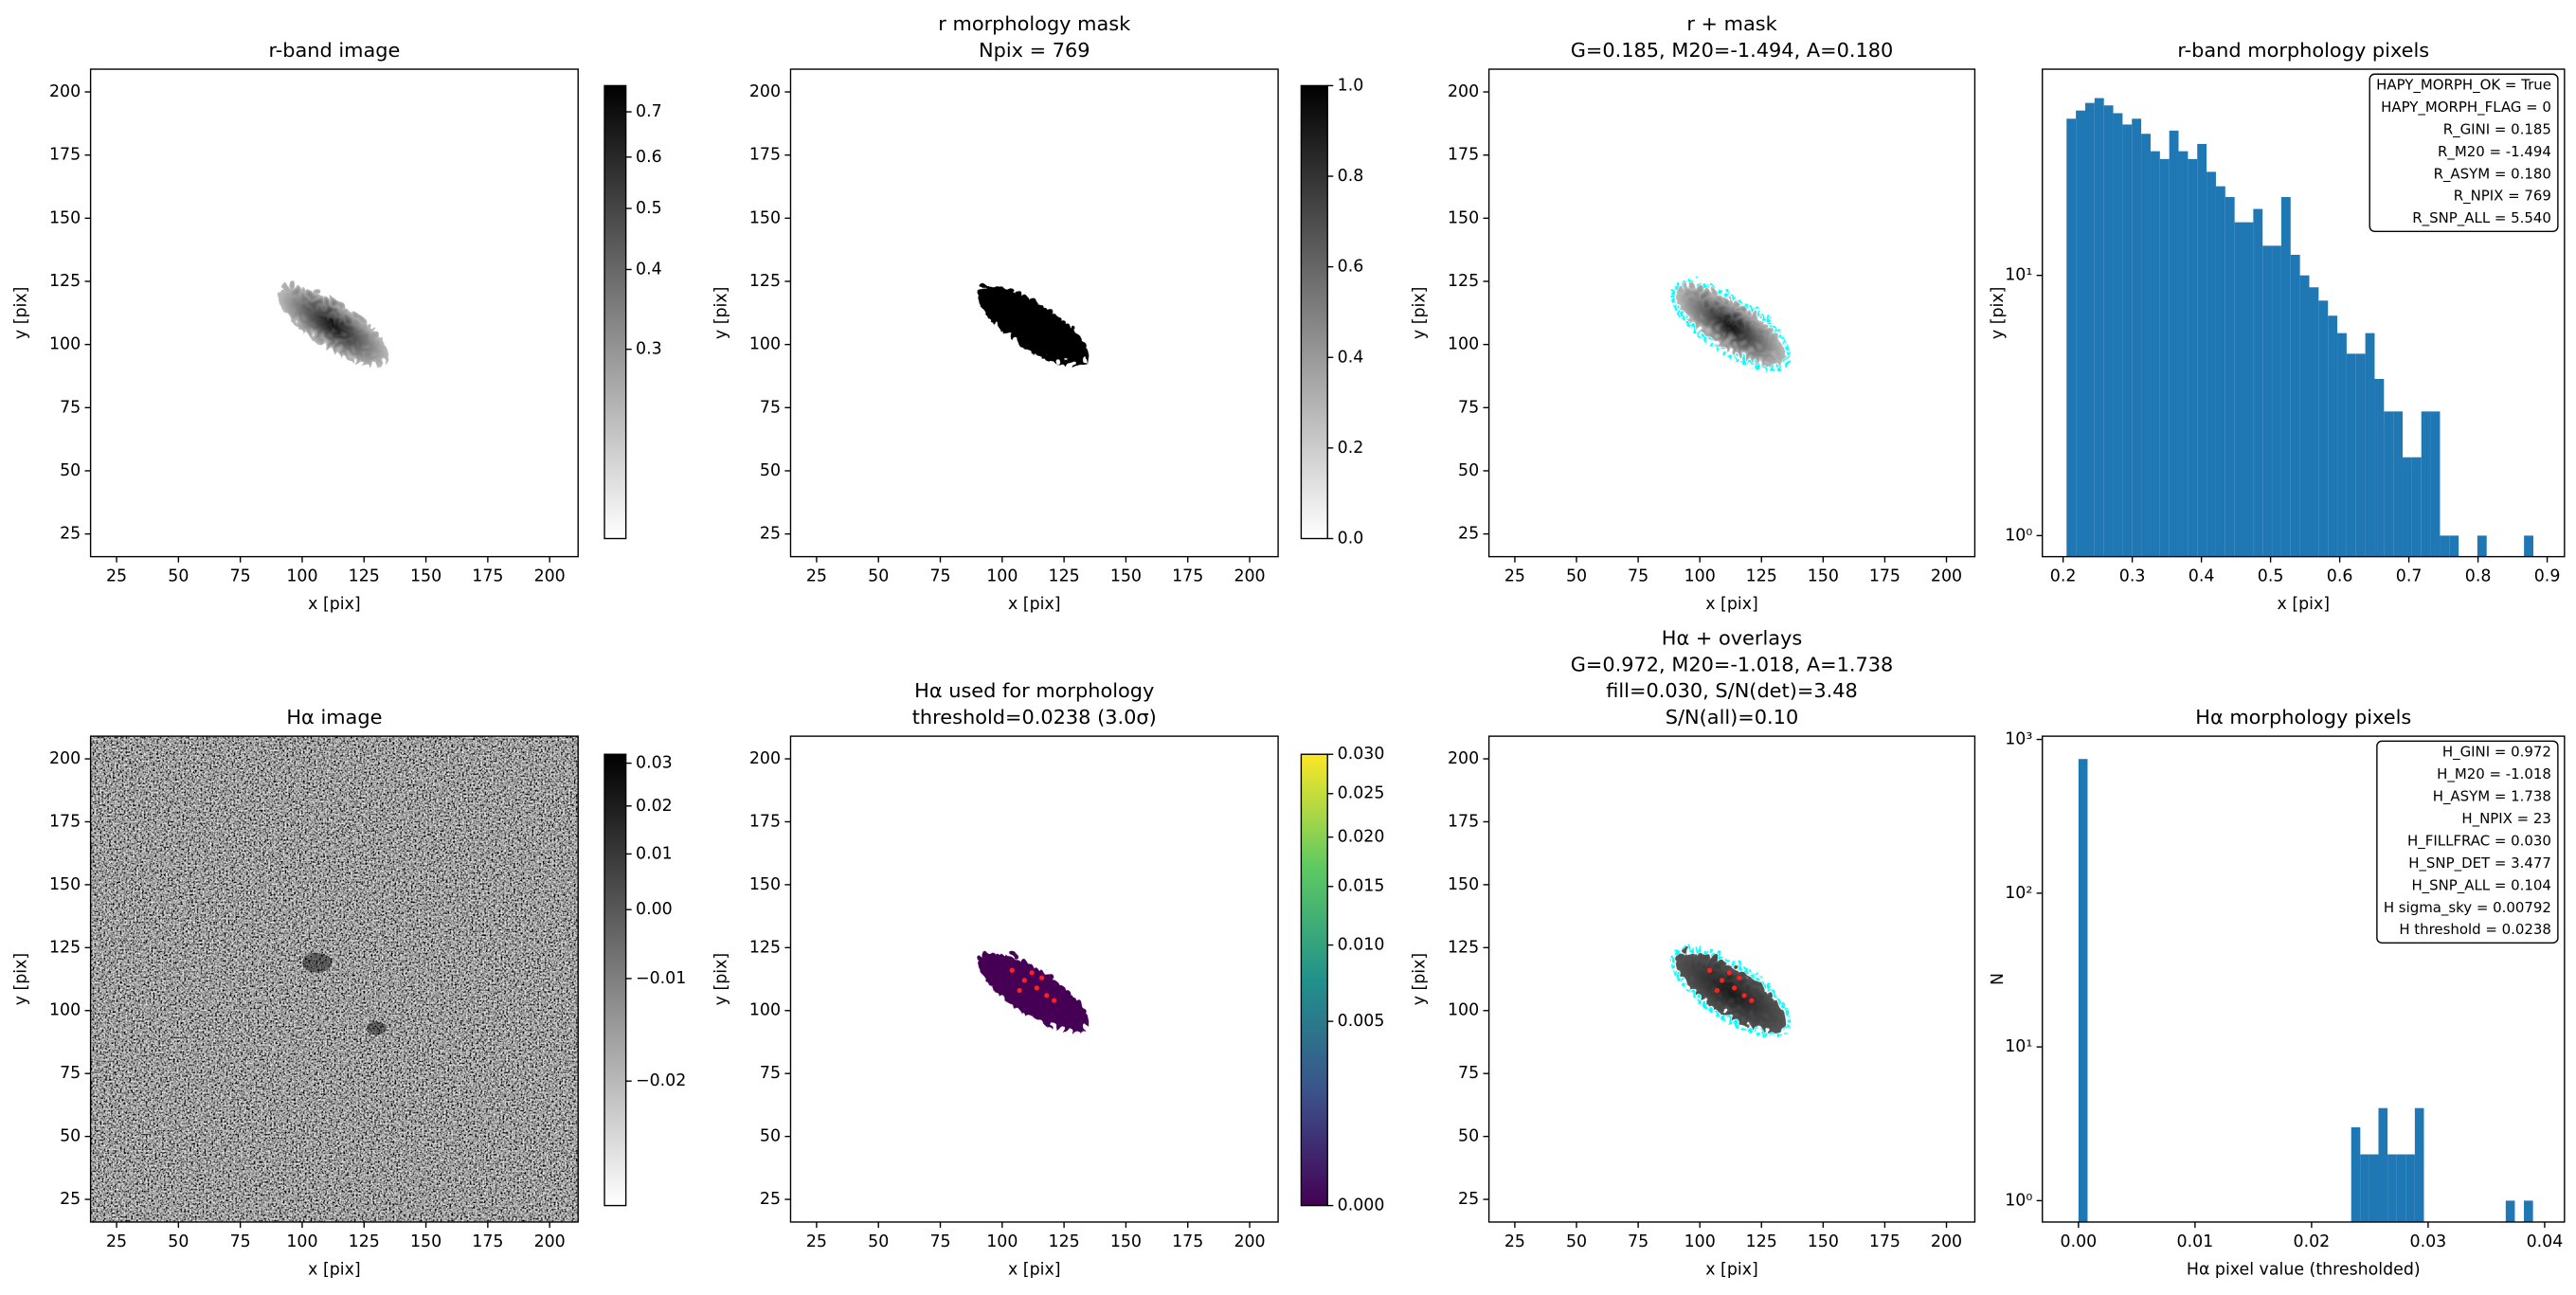 This screenshot has height=1295, width=2576. Describe the element at coordinates (1732, 690) in the screenshot. I see `chart-title: fill=0.030, S/N(det)=3.48` at that location.